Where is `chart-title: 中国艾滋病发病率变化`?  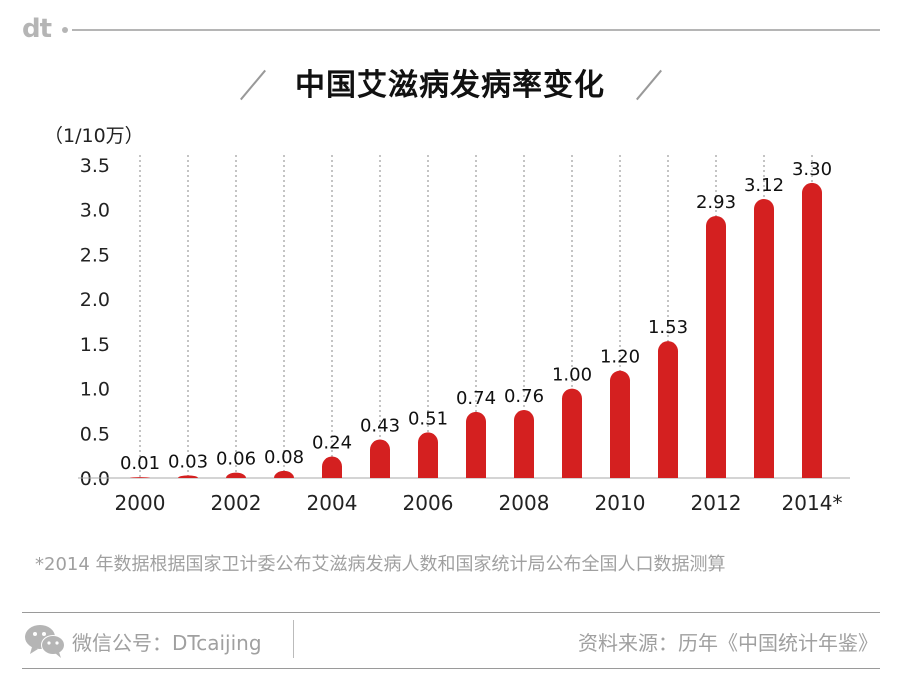
chart-title: 中国艾滋病发病率变化 is located at coordinates (450, 85).